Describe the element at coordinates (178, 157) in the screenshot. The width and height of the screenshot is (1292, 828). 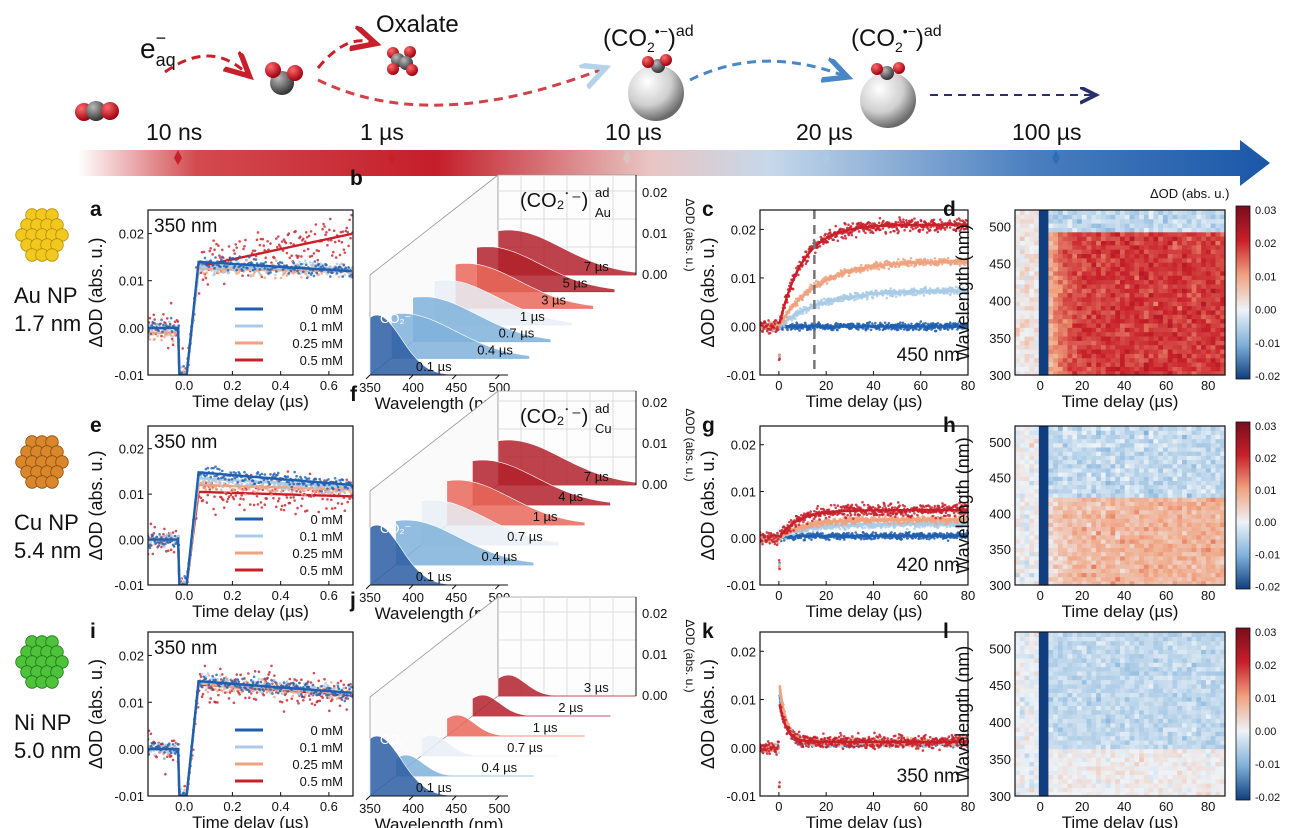
I see `timeline-tick-marker` at that location.